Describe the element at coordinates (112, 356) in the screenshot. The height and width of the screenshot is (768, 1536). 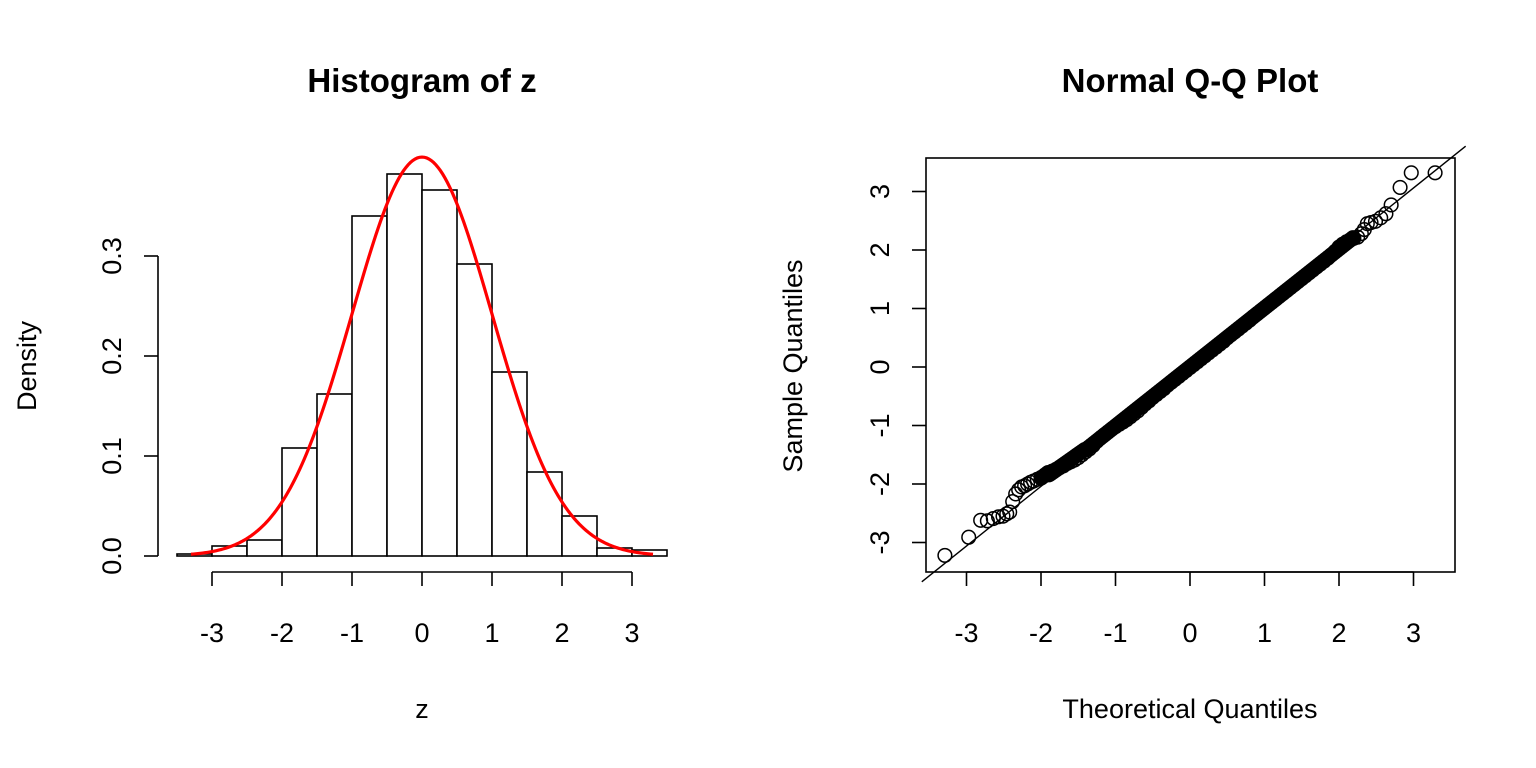
I see `histogram-y-tick-label: 0.2` at that location.